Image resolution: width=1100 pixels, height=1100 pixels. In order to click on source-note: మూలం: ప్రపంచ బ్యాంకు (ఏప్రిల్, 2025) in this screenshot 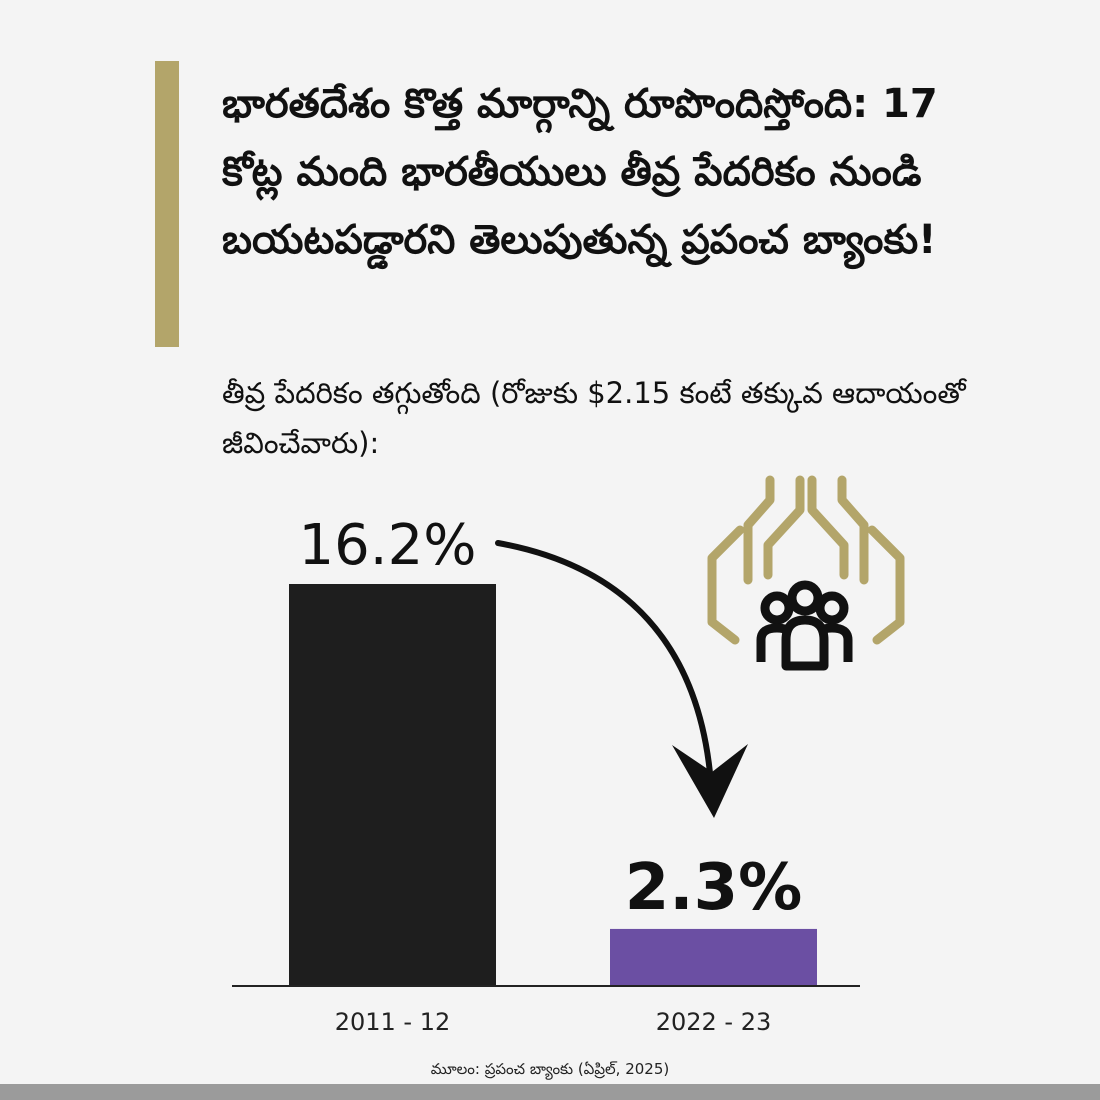, I will do `click(550, 1069)`.